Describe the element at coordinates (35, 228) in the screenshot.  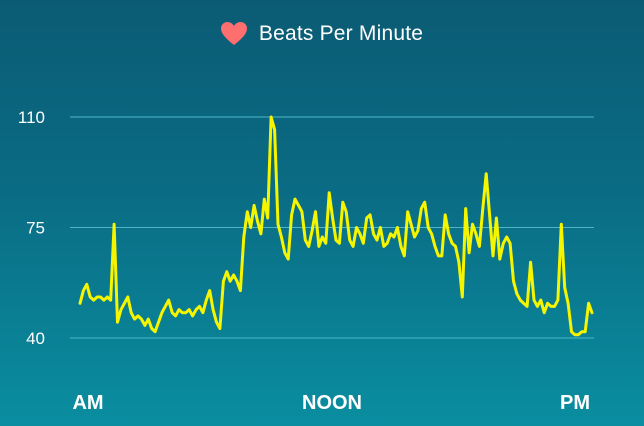
I see `y-tick-label-75: 75` at that location.